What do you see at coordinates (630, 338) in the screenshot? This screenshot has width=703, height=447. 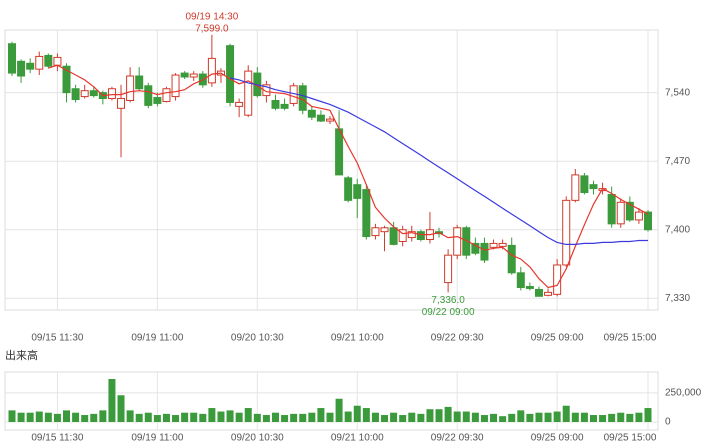 I see `x-tick-label: 09/25 15:00` at bounding box center [630, 338].